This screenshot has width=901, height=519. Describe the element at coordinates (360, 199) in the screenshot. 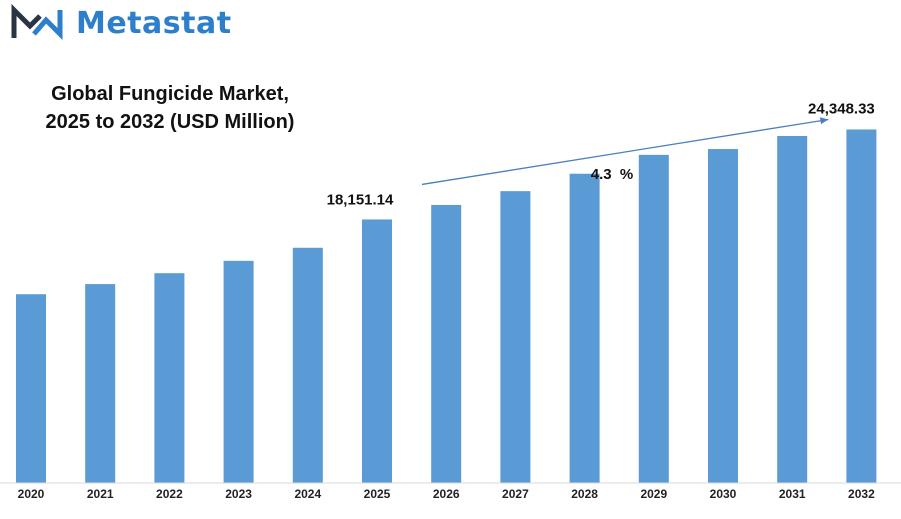

I see `start-value-label: 18,151.14` at that location.